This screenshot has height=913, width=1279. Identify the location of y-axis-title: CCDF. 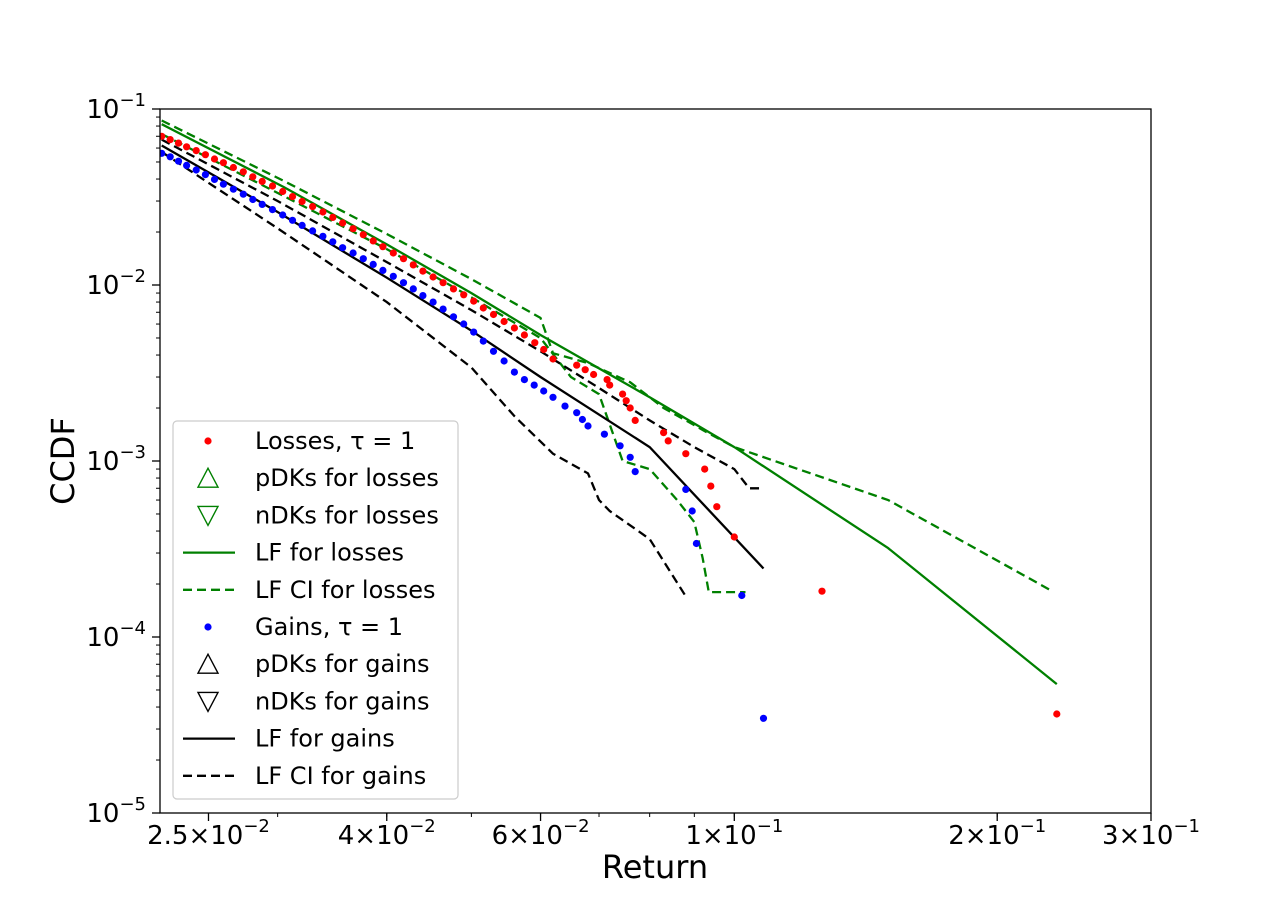
(63, 461).